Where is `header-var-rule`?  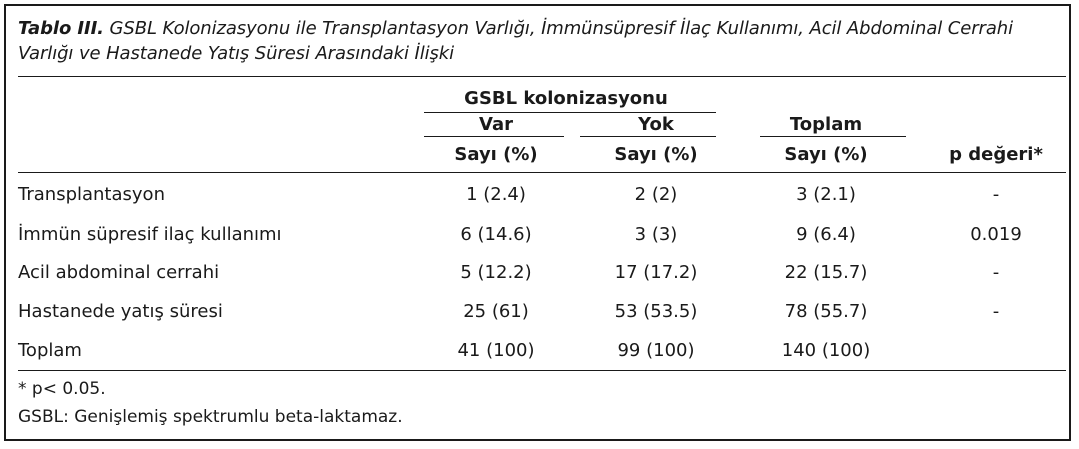 header-var-rule is located at coordinates (494, 136).